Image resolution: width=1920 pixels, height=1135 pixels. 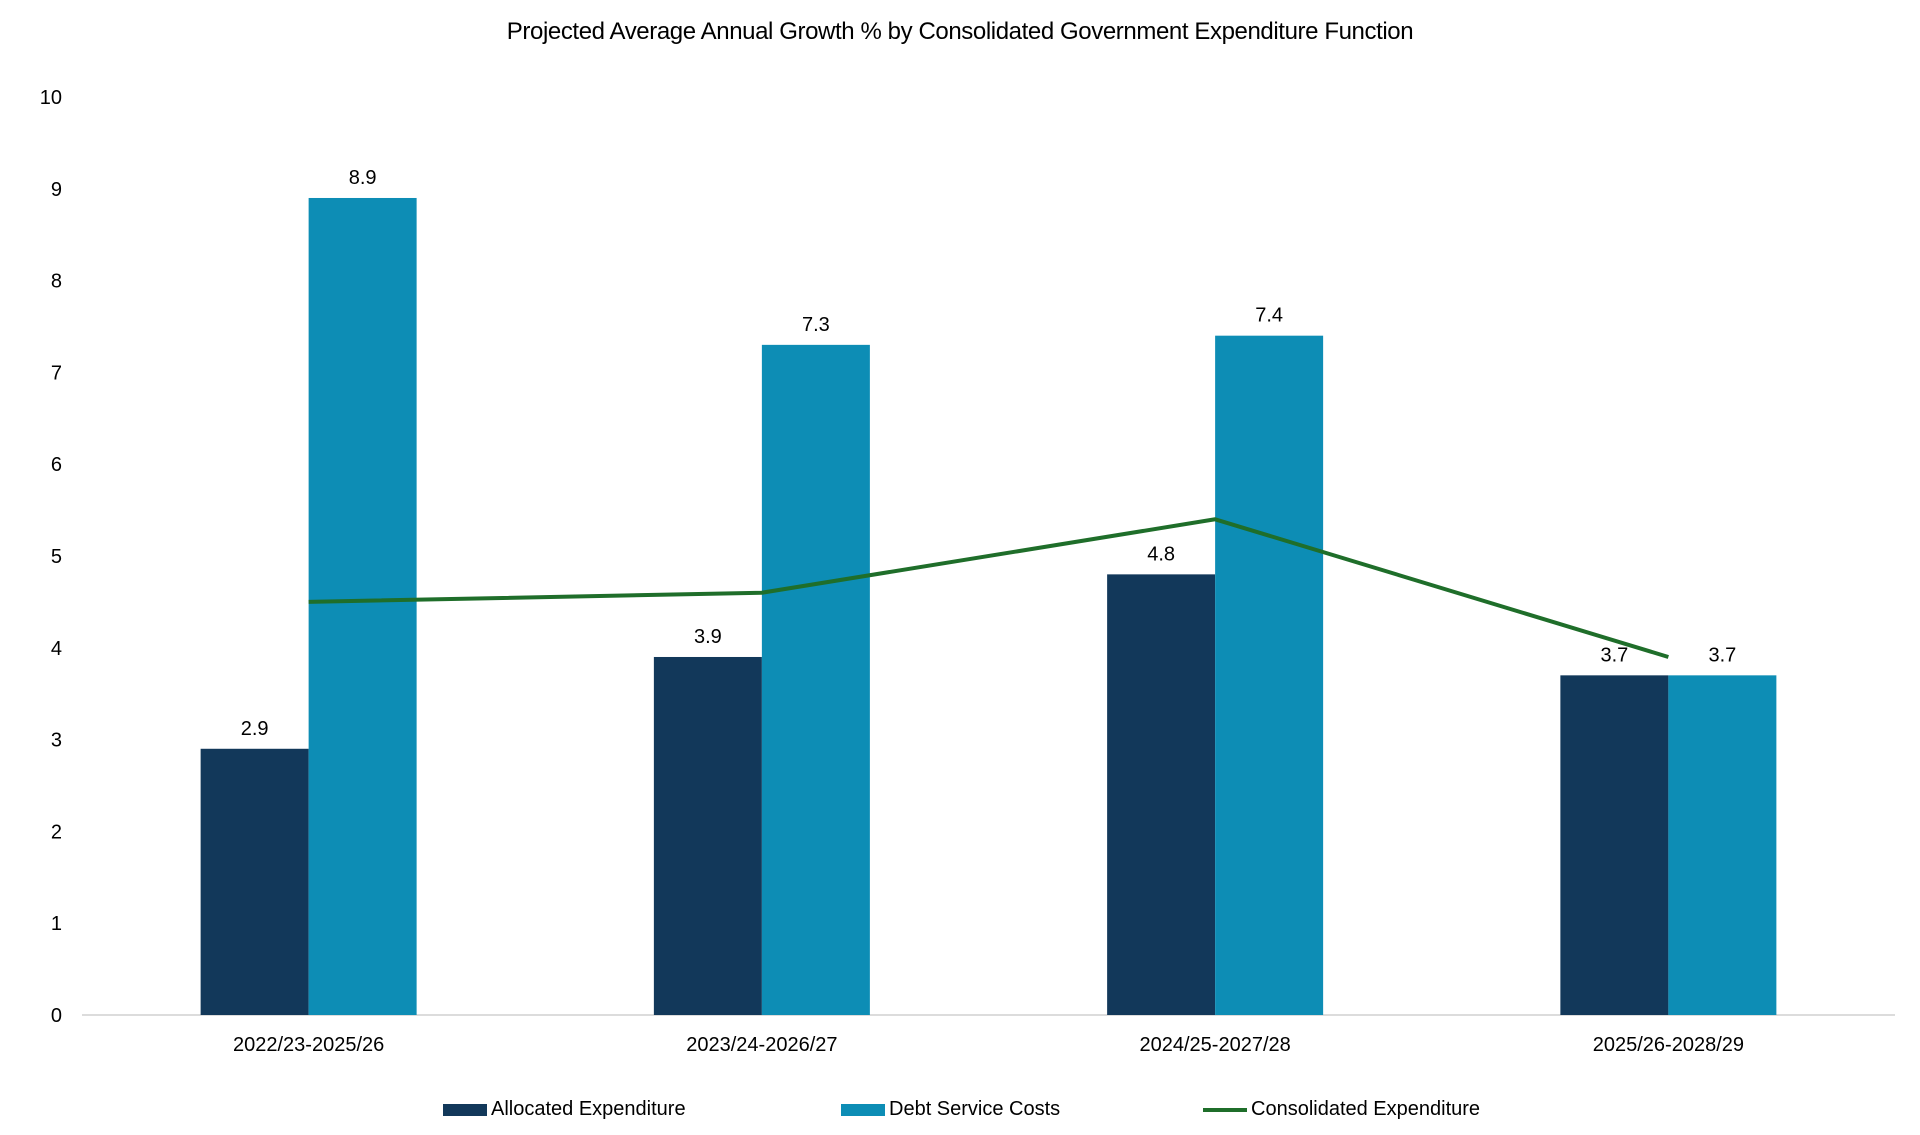 I want to click on legend-item-allocated-expenditure: Allocated Expenditure, so click(x=564, y=1109).